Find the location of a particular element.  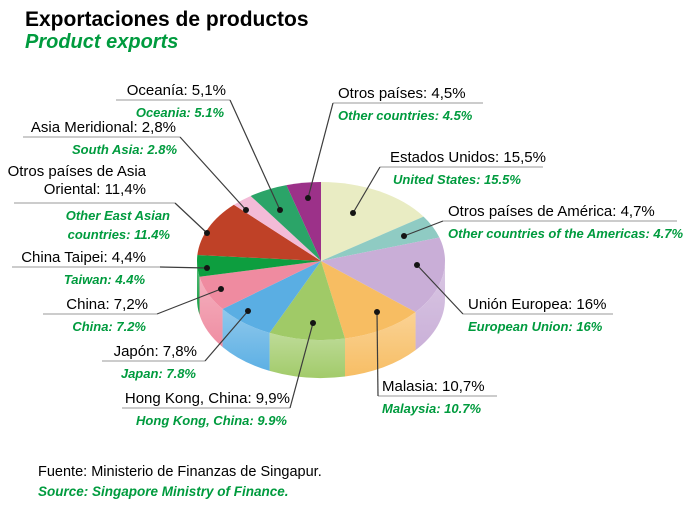

leader-line-japan is located at coordinates (226, 336).